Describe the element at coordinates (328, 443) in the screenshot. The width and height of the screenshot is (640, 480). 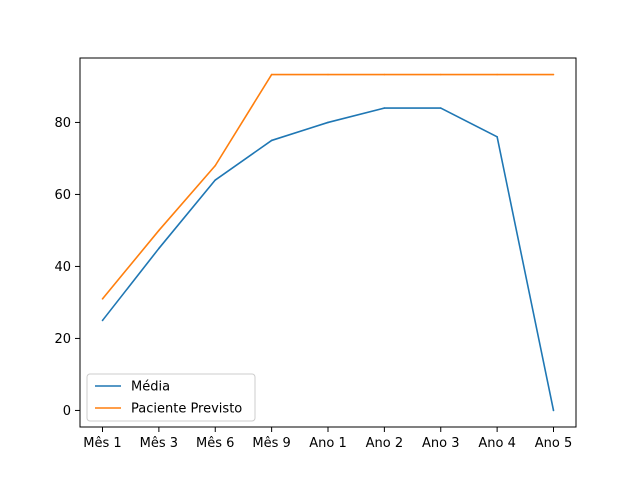
I see `x-tick-label: Ano 1` at that location.